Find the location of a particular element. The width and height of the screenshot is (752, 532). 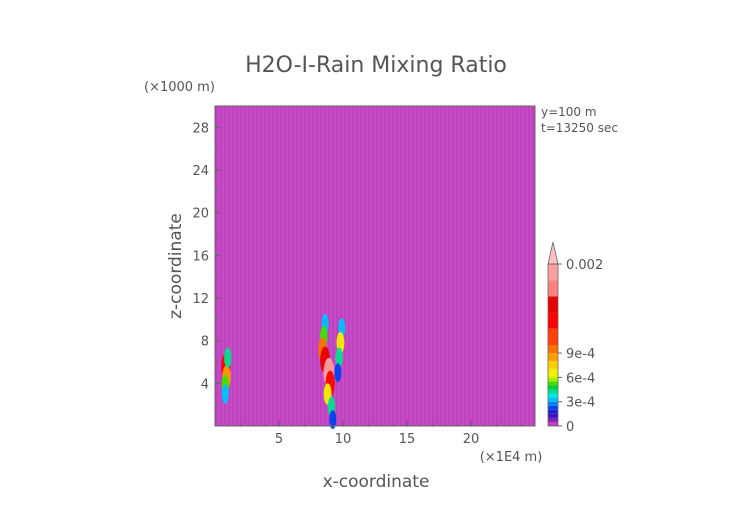

annotation-time: t=13250 sec is located at coordinates (579, 128).